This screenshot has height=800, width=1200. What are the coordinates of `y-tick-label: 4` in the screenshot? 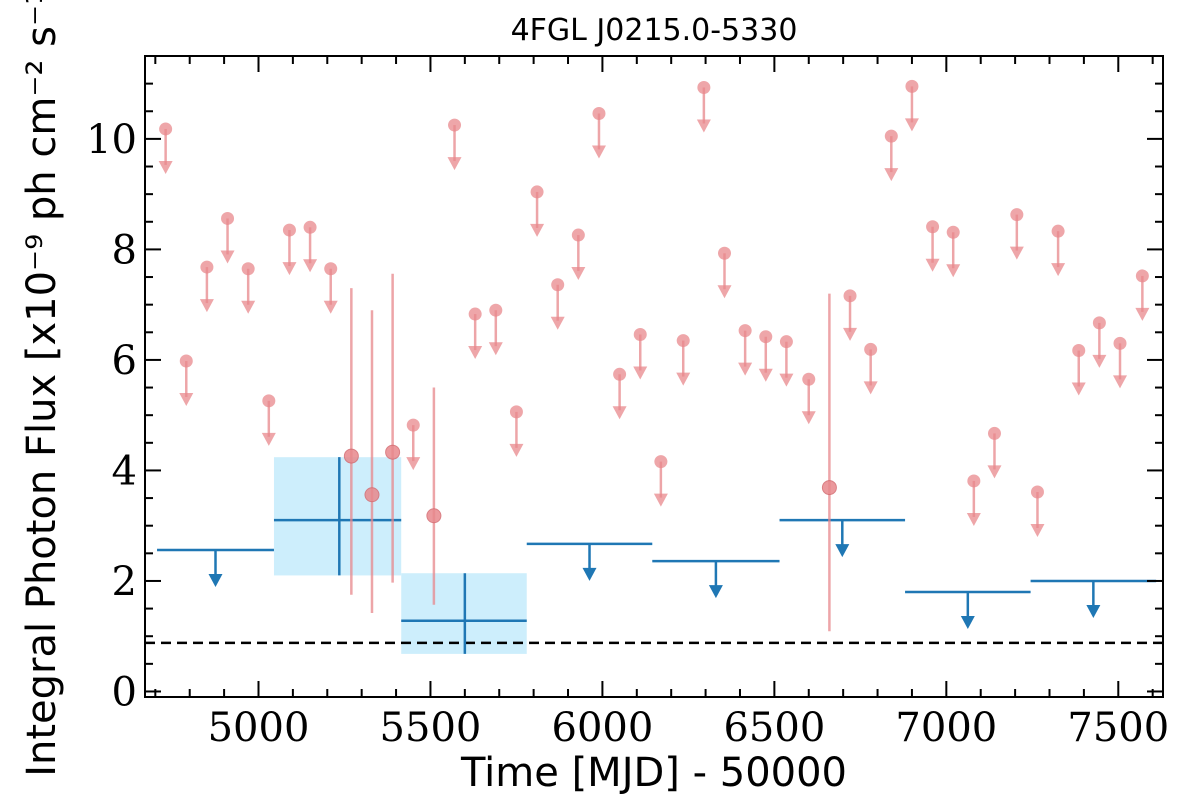 It's located at (124, 471).